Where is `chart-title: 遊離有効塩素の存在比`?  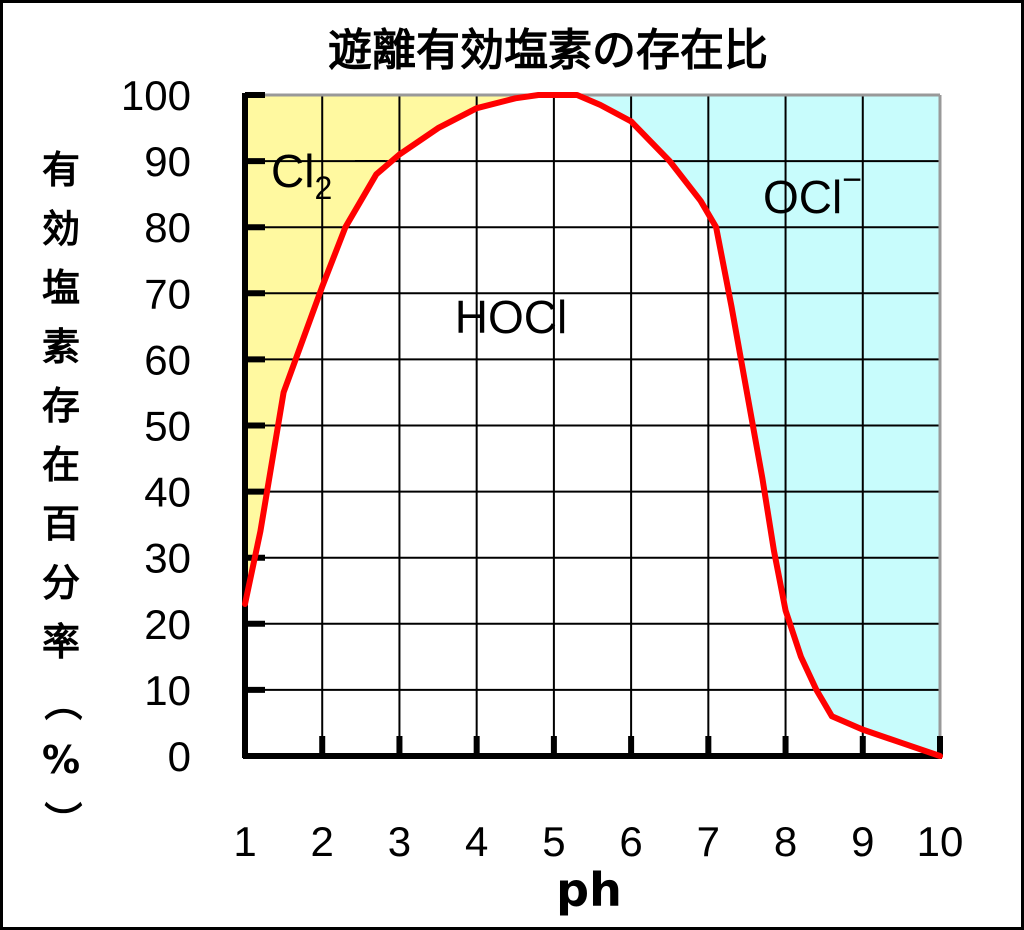 chart-title: 遊離有効塩素の存在比 is located at coordinates (548, 50).